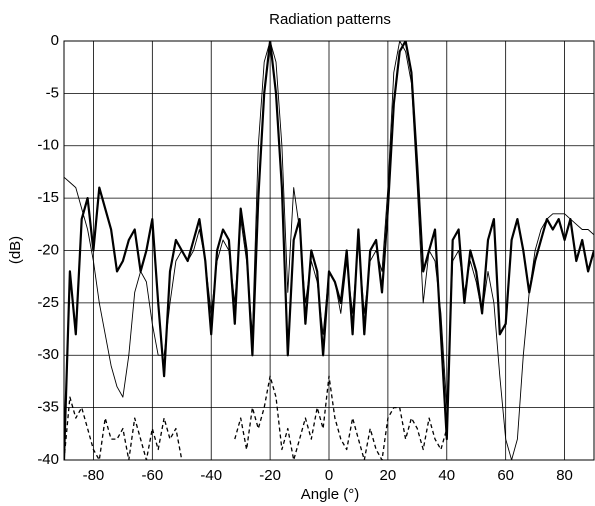 This screenshot has width=595, height=506. What do you see at coordinates (48, 197) in the screenshot?
I see `y-tick-label: -15` at bounding box center [48, 197].